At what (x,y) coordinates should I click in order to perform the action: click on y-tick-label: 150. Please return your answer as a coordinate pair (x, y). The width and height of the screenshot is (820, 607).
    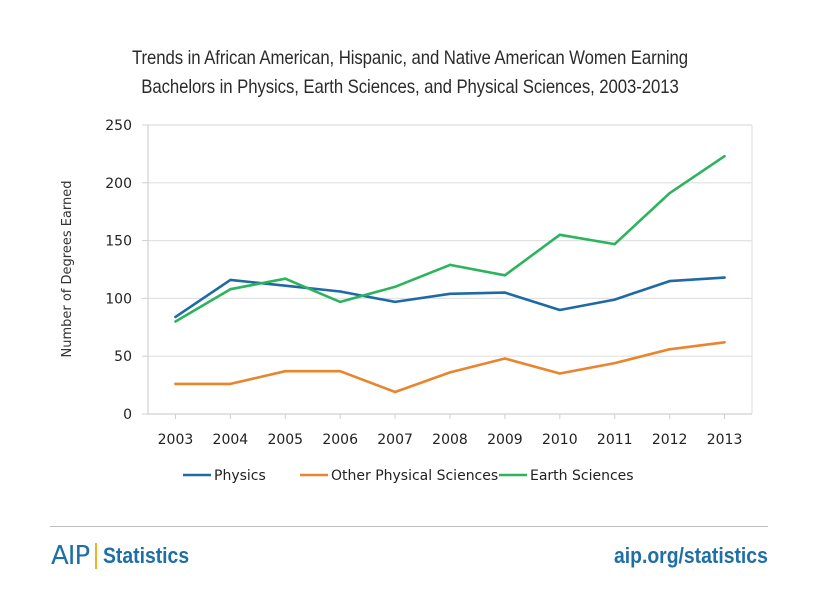
    Looking at the image, I should click on (118, 242).